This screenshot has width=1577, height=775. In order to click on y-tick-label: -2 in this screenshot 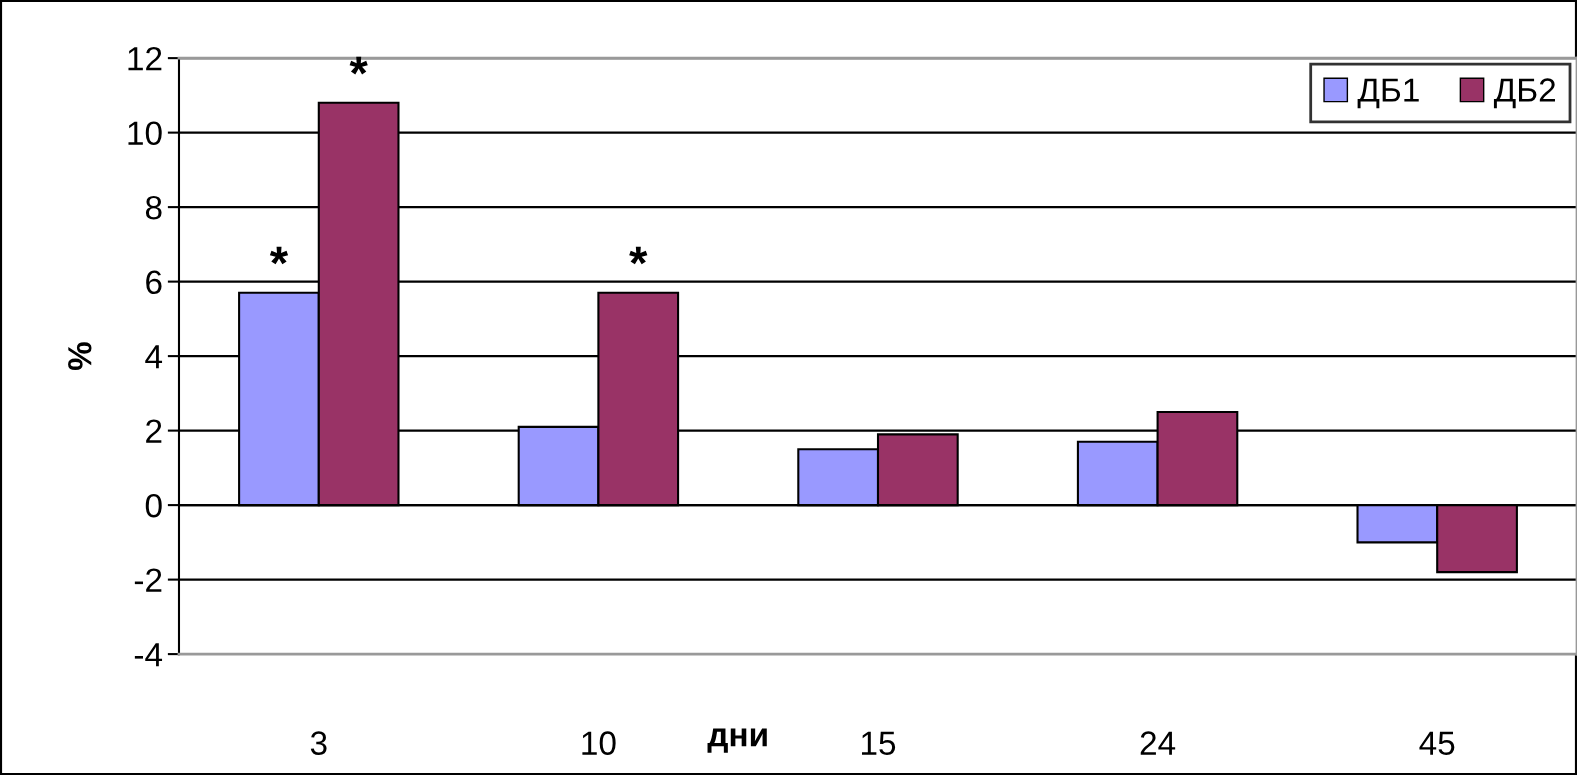, I will do `click(148, 580)`.